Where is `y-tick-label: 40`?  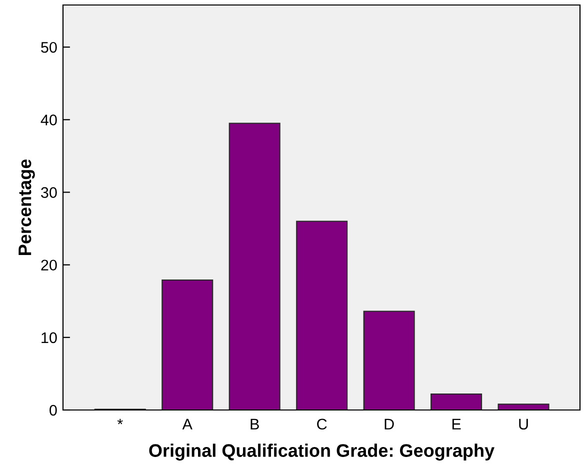 y-tick-label: 40 is located at coordinates (48, 120).